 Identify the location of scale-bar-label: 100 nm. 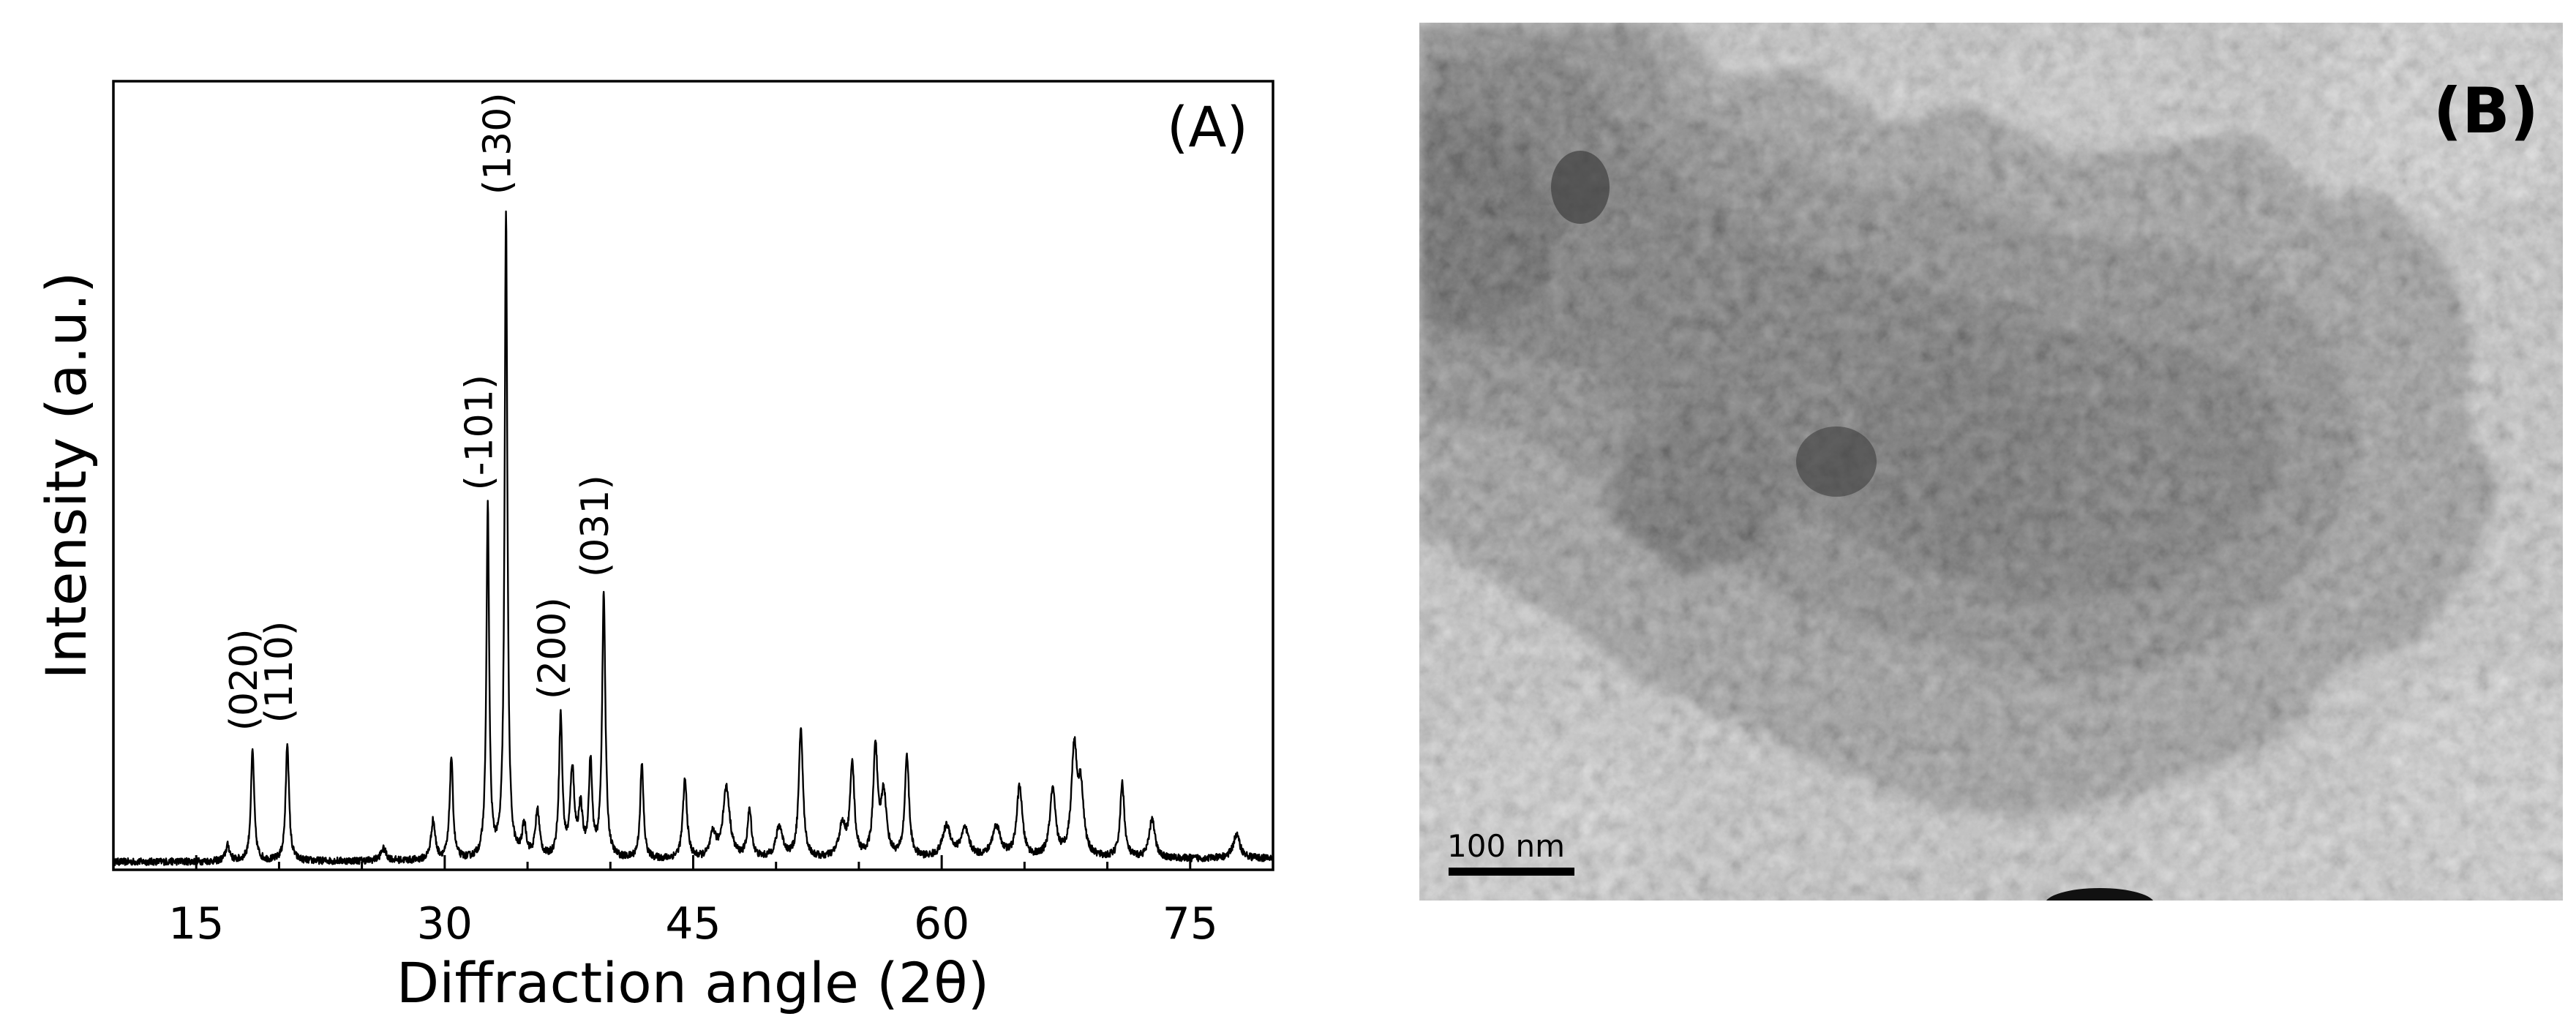
(1506, 846).